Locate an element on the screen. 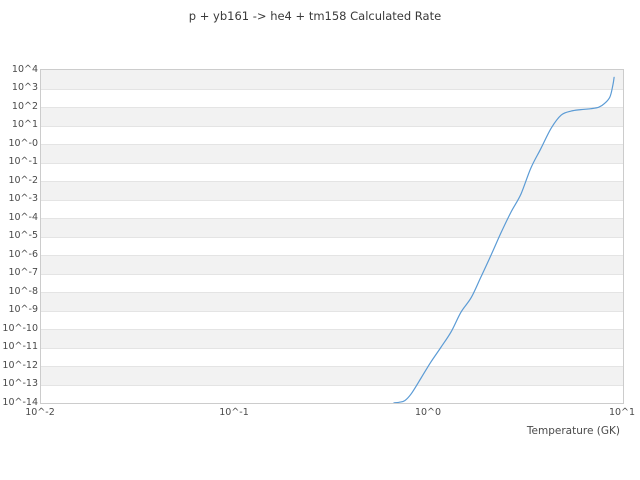 This screenshot has height=480, width=640. y-tick-label: 10^2 is located at coordinates (24, 106).